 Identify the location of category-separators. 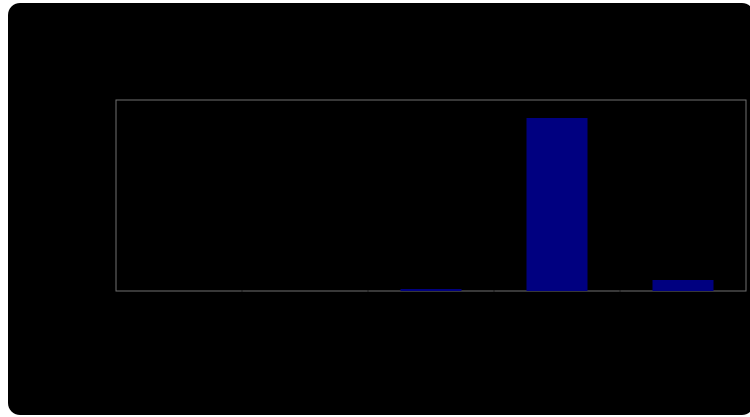
(431, 291).